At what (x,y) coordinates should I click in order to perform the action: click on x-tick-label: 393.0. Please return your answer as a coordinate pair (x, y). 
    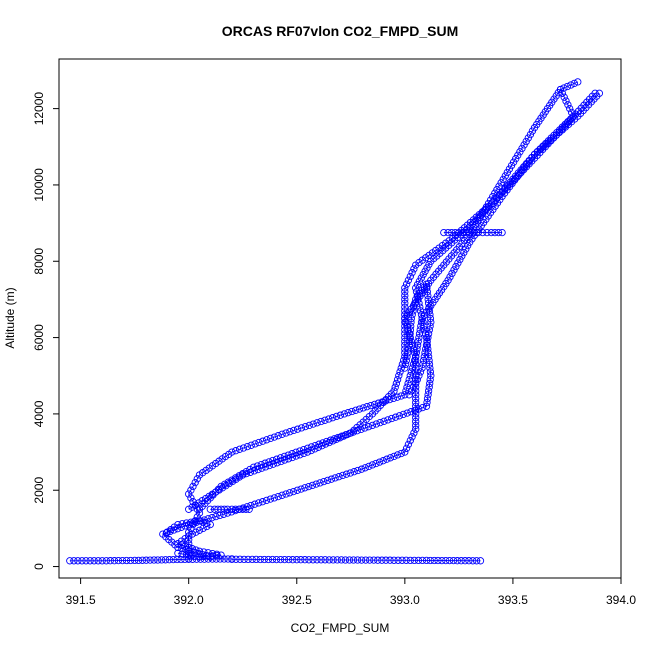
    Looking at the image, I should click on (405, 600).